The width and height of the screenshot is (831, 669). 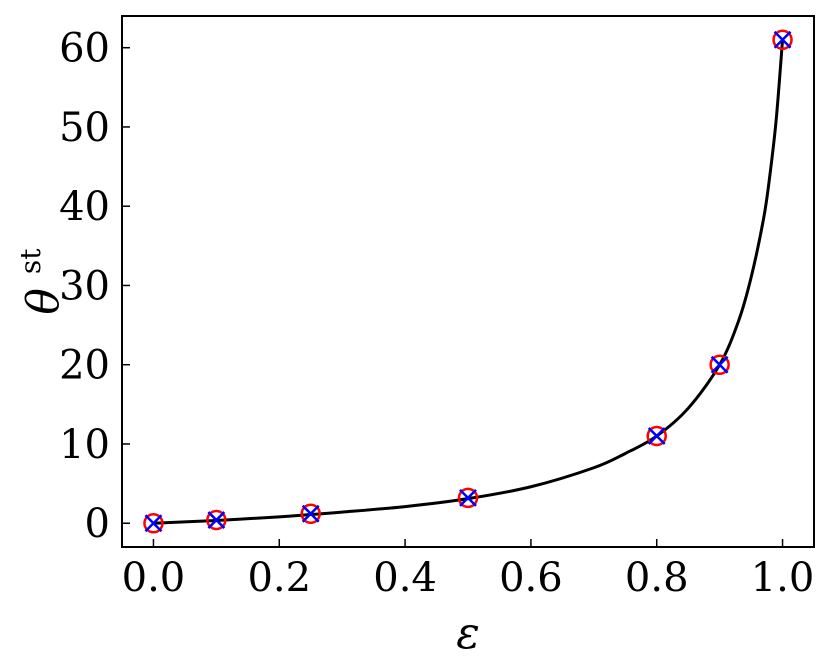 I want to click on y-tick-label: 50, so click(x=84, y=128).